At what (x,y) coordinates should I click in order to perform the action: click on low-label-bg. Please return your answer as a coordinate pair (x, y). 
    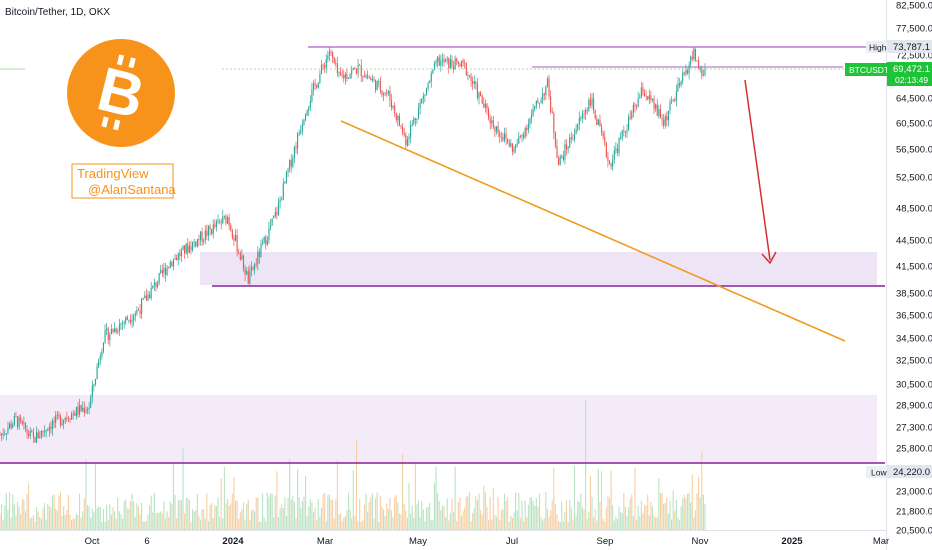
    Looking at the image, I should click on (876, 472).